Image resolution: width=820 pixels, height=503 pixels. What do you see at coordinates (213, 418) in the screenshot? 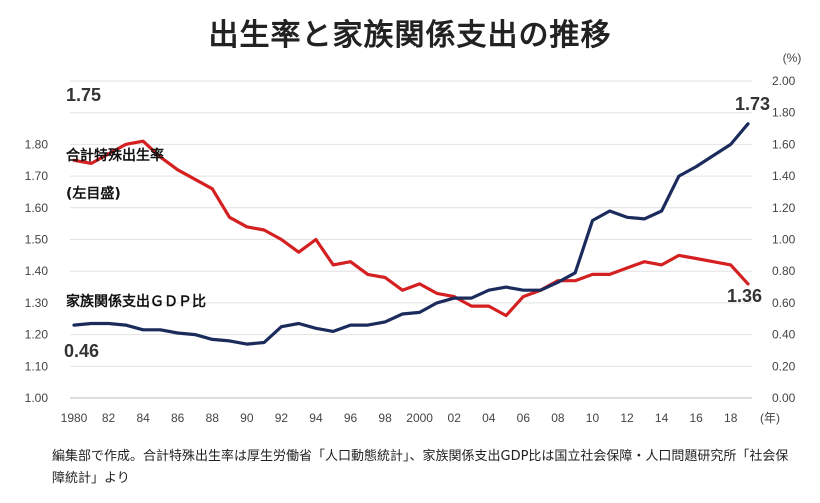
I see `x-tick-label: 88` at bounding box center [213, 418].